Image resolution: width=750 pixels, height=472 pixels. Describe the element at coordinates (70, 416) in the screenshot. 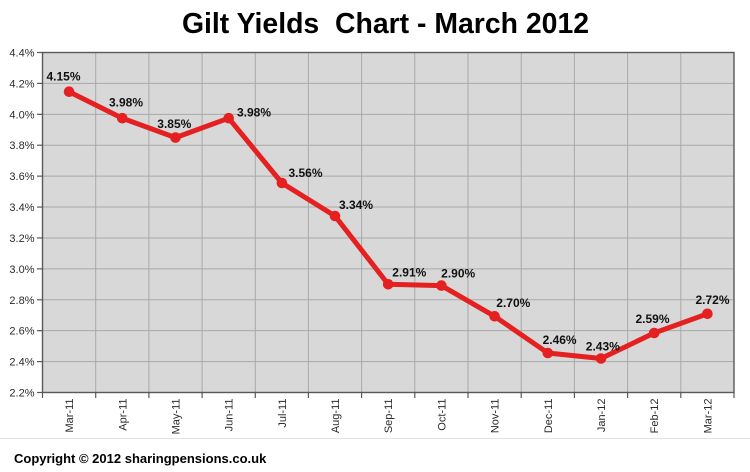

I see `svg-text: Mar-11` at that location.